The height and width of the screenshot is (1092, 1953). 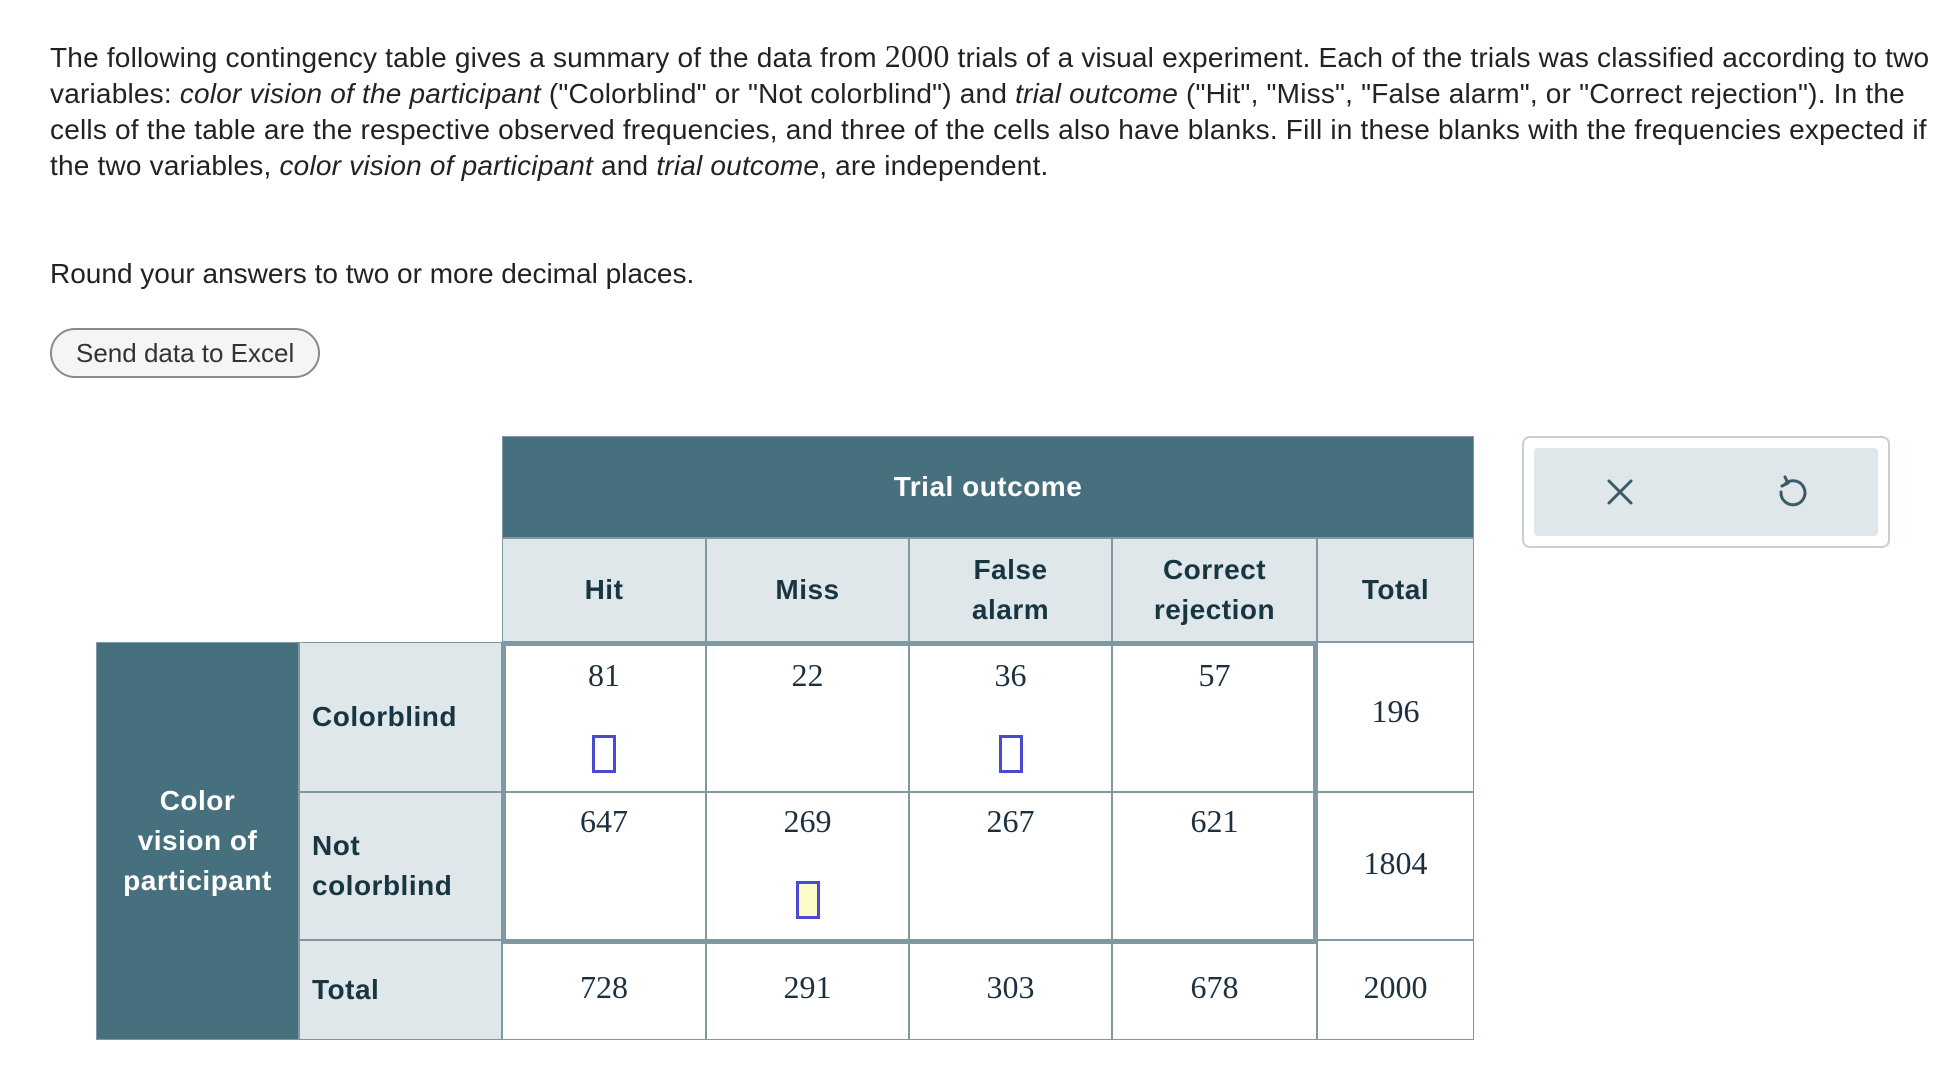 What do you see at coordinates (197, 880) in the screenshot?
I see `row-group-header-line3: participant` at bounding box center [197, 880].